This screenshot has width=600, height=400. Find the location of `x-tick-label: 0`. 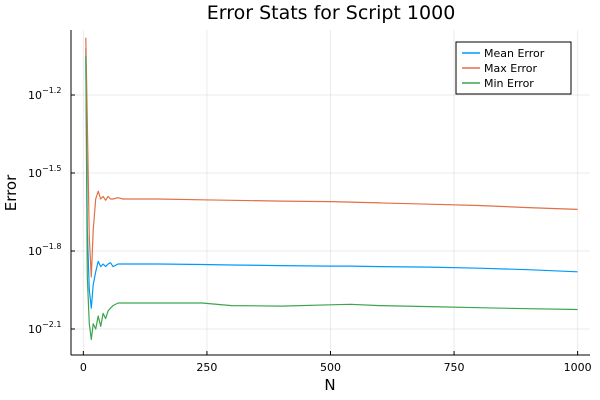

x-tick-label: 0 is located at coordinates (83, 367).